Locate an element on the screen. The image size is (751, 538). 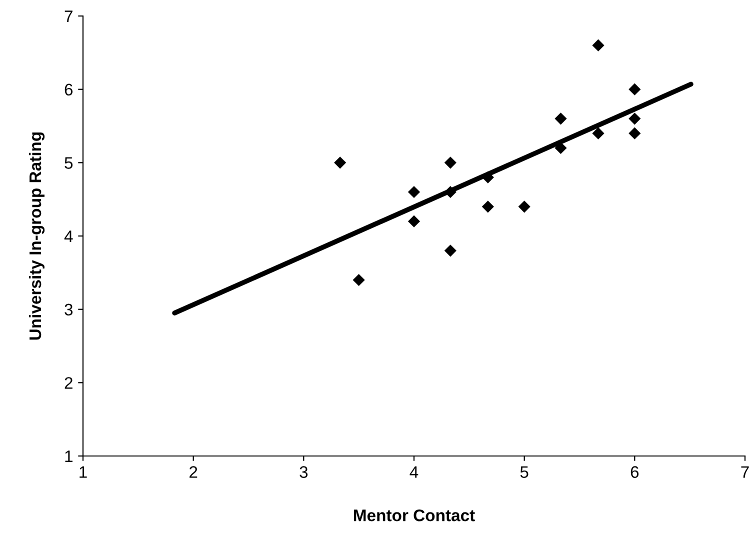
y-axis-title: University In-group Rating is located at coordinates (36, 236).